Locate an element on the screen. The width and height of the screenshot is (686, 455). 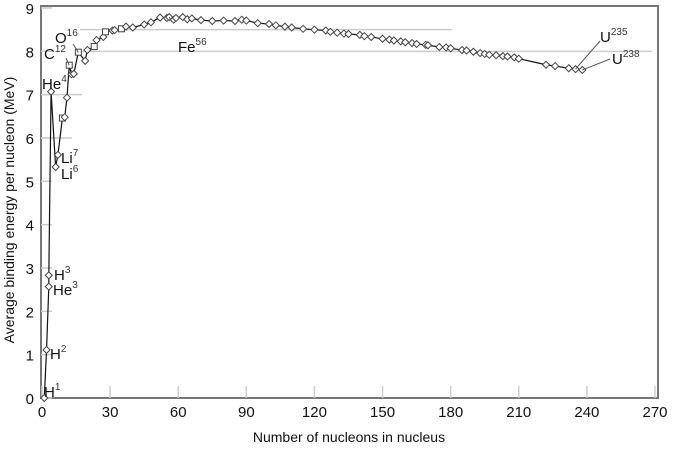
y-tick-label: 9 is located at coordinates (30, 9).